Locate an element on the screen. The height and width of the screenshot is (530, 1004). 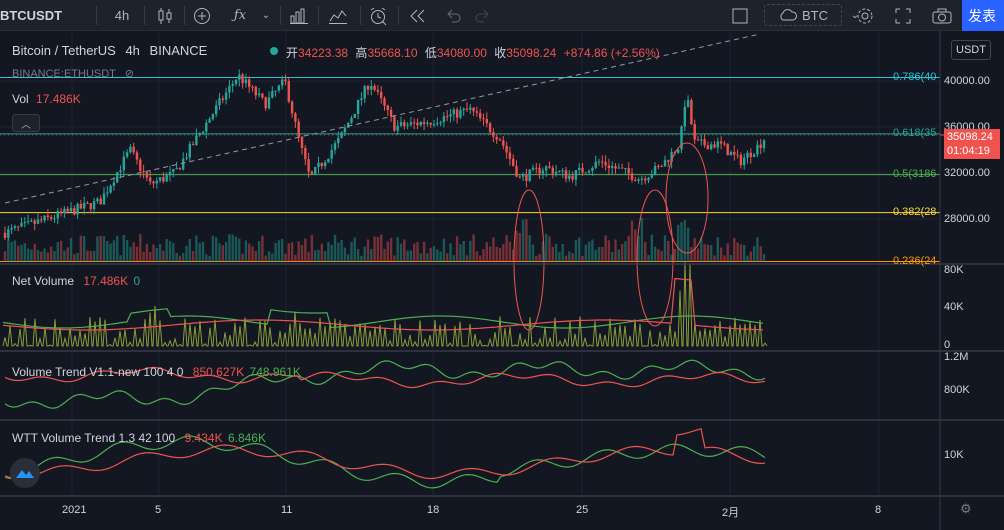
fx-icon: ƒx is located at coordinates (240, 15).